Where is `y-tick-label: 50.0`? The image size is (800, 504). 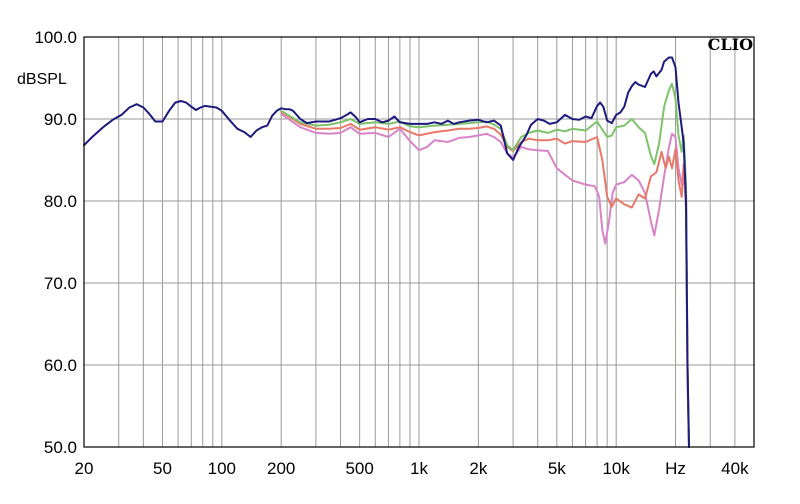 y-tick-label: 50.0 is located at coordinates (60, 447).